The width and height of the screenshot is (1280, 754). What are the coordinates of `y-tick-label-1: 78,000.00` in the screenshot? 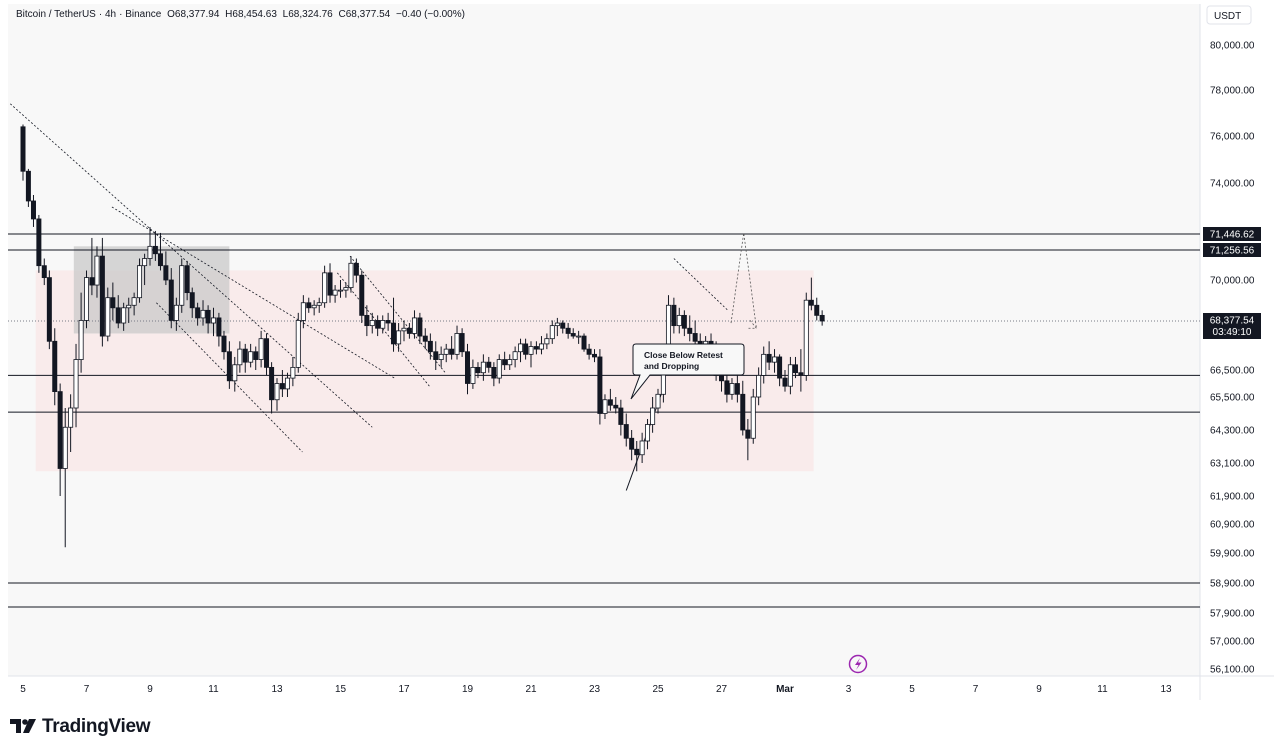 It's located at (1232, 91).